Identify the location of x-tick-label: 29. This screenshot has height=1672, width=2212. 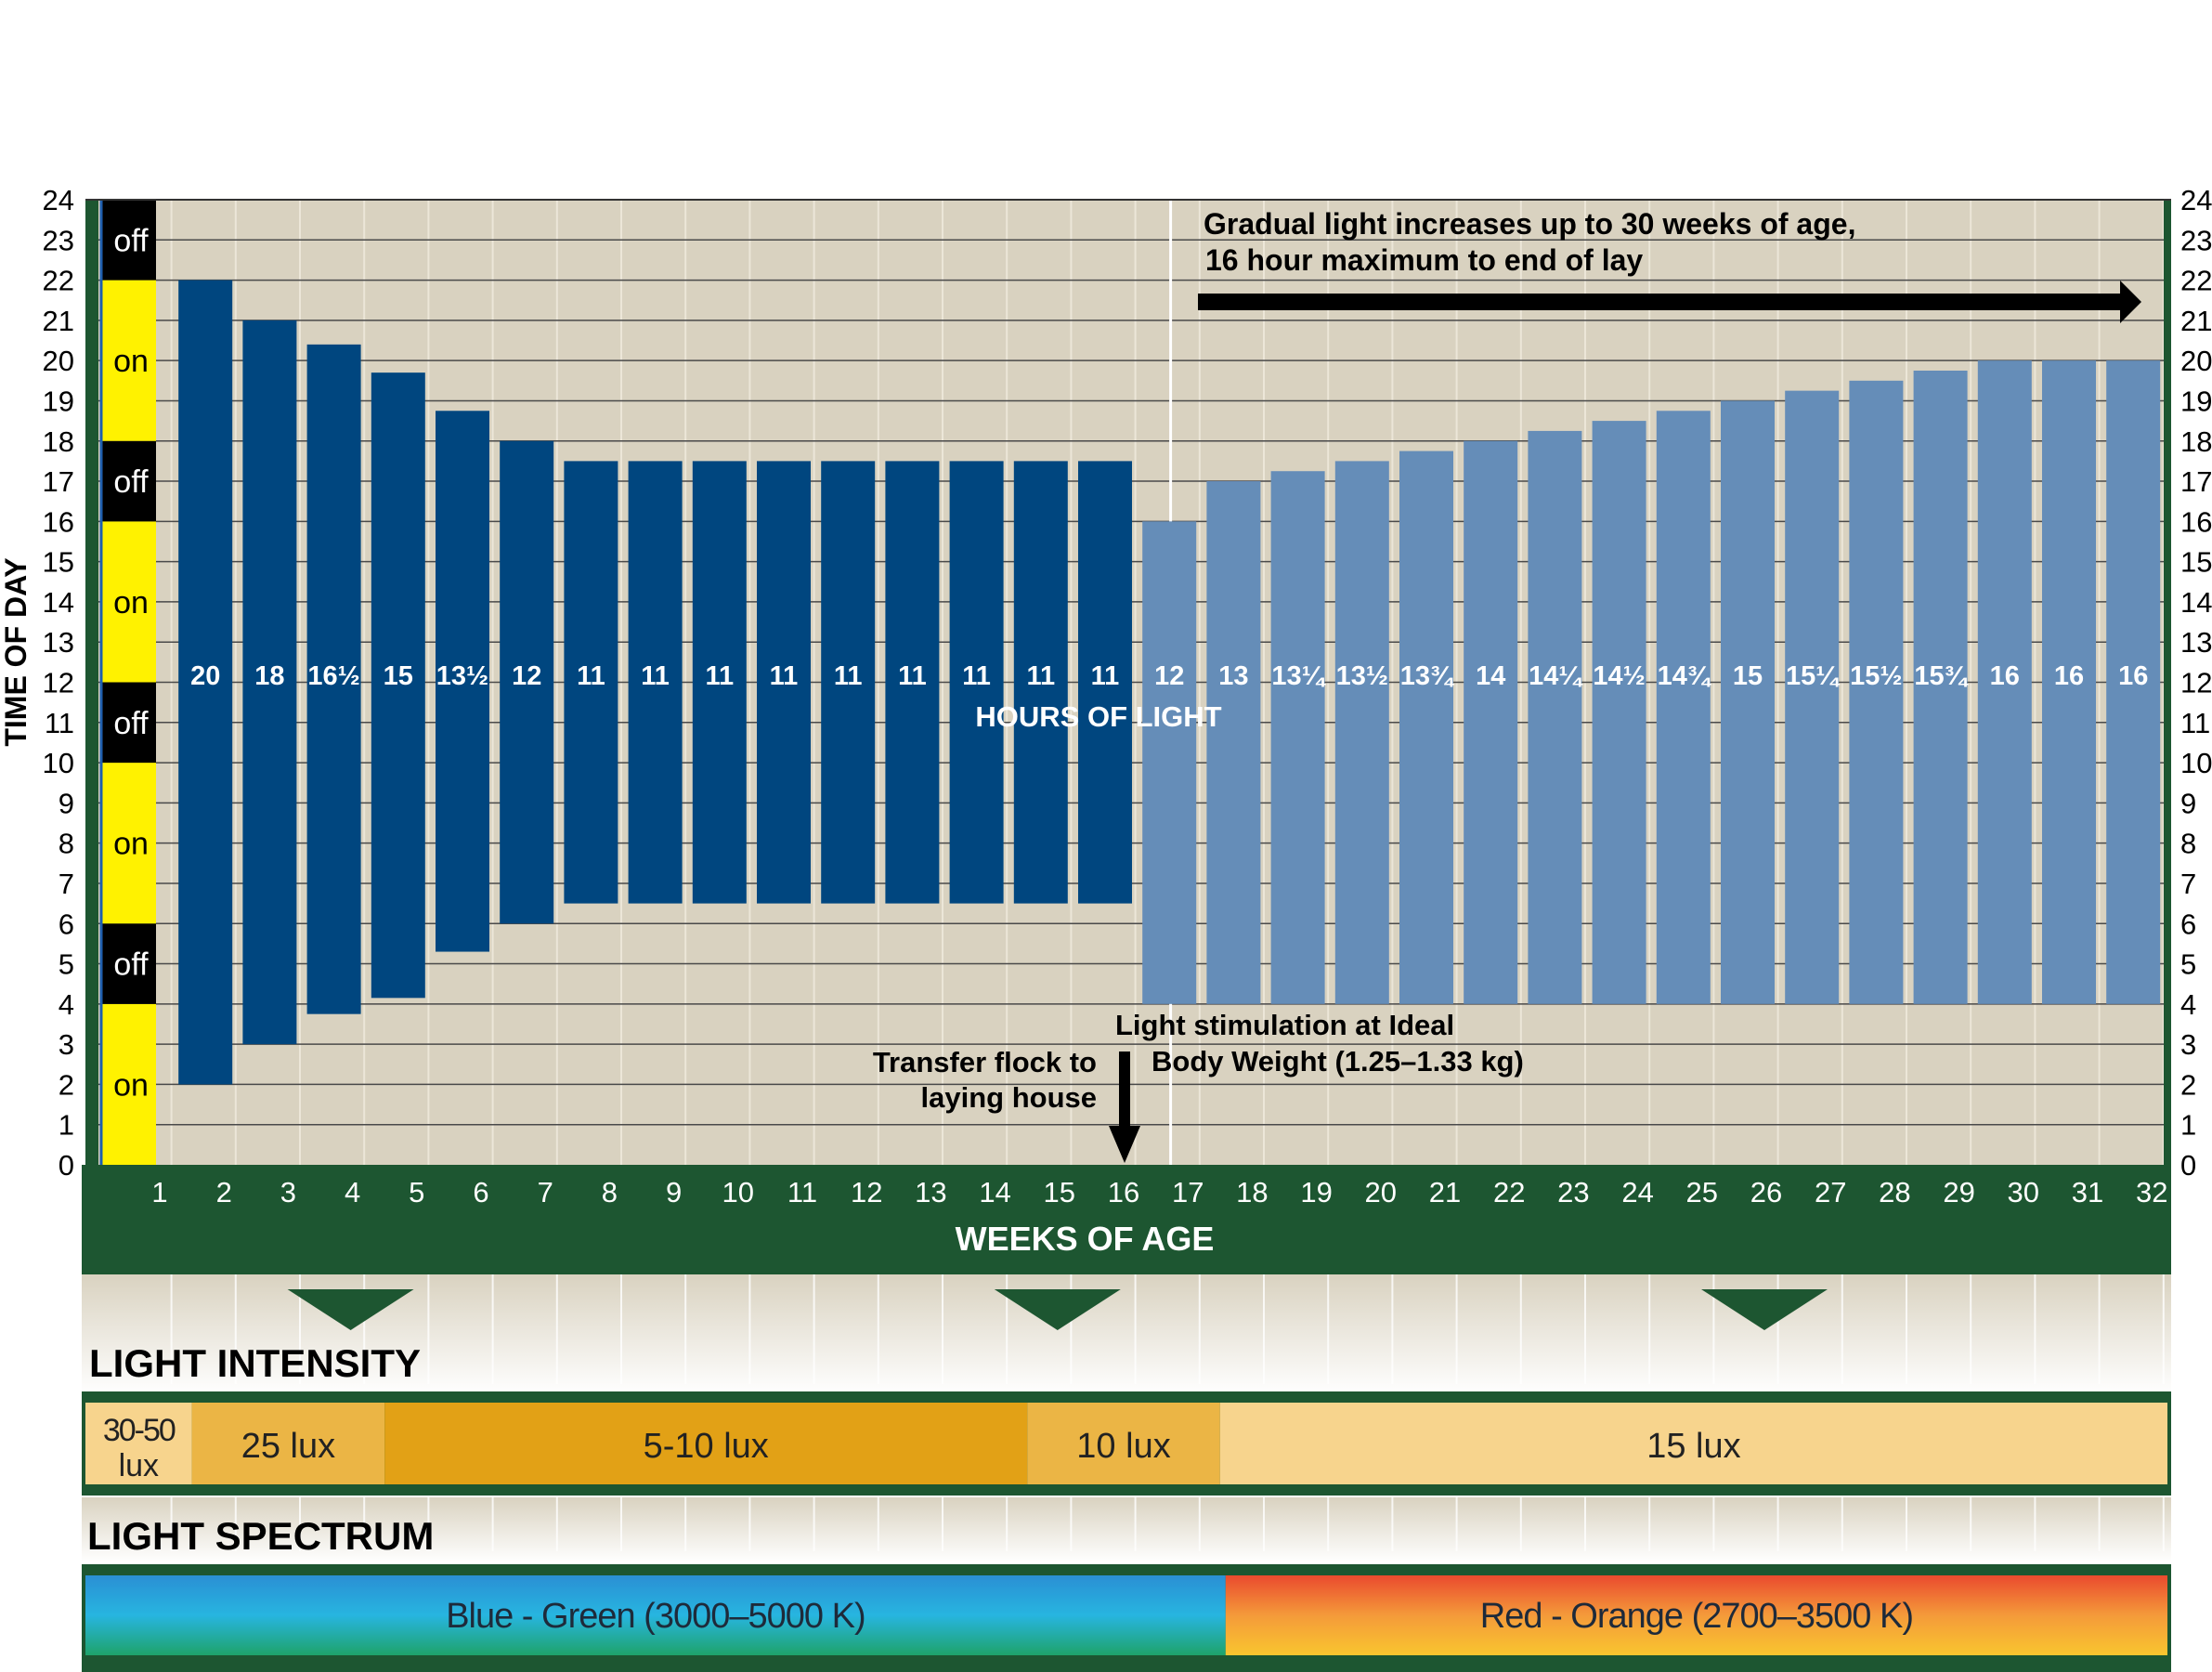
(1958, 1192).